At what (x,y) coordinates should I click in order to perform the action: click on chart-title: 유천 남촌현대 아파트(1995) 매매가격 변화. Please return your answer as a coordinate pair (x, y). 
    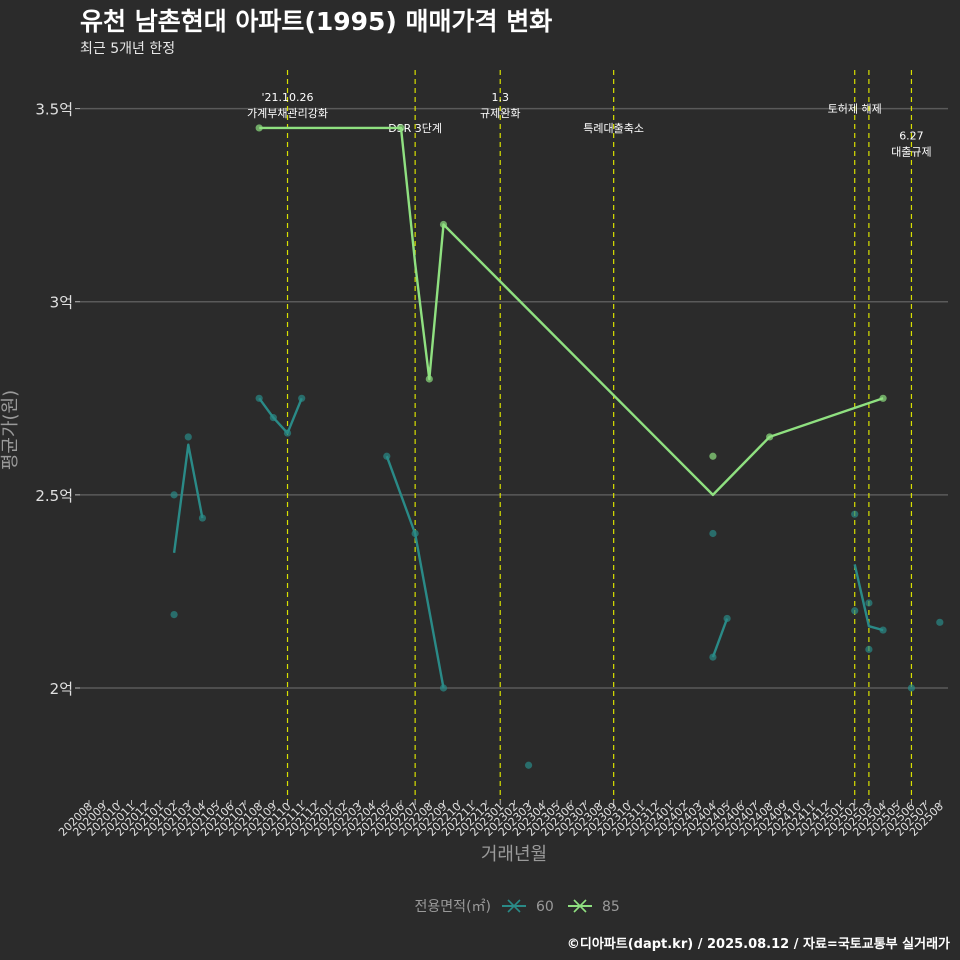
    Looking at the image, I should click on (316, 21).